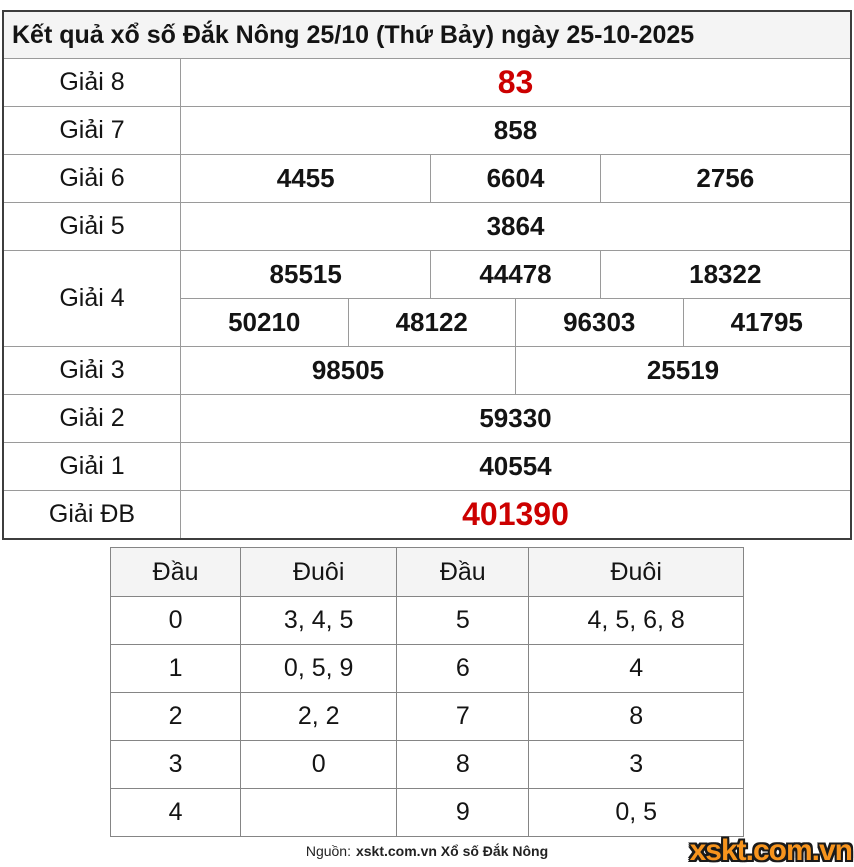 The height and width of the screenshot is (867, 854). What do you see at coordinates (771, 850) in the screenshot?
I see `xskt-logo: xskt.com.vn` at bounding box center [771, 850].